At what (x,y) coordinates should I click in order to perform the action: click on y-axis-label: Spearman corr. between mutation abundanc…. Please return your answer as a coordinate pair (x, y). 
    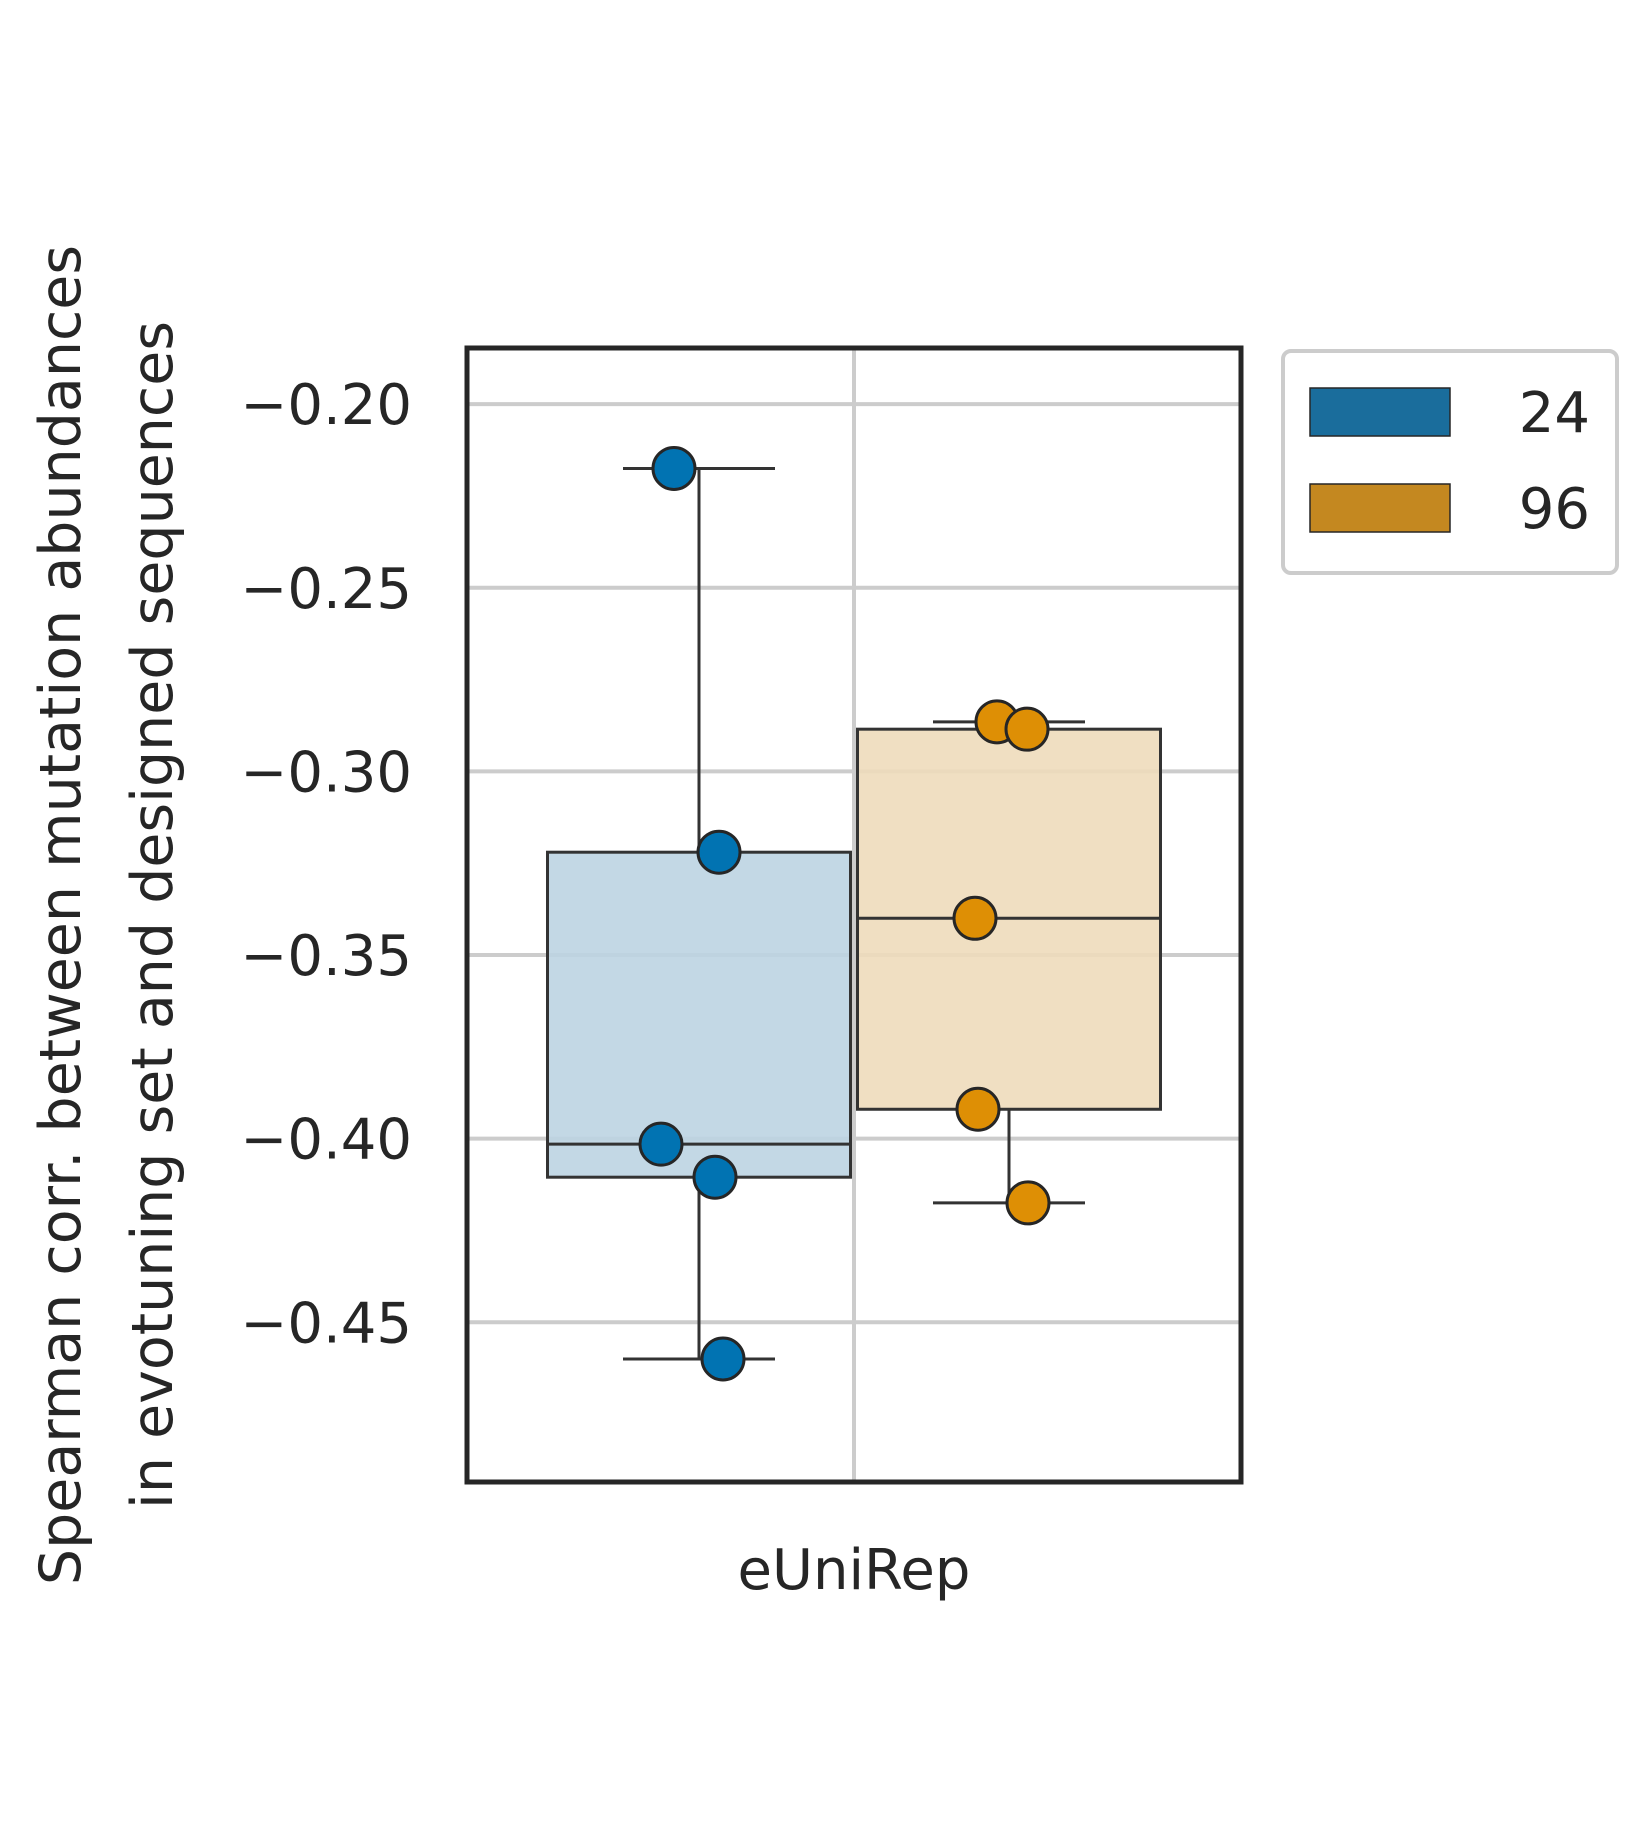
    Looking at the image, I should click on (107, 915).